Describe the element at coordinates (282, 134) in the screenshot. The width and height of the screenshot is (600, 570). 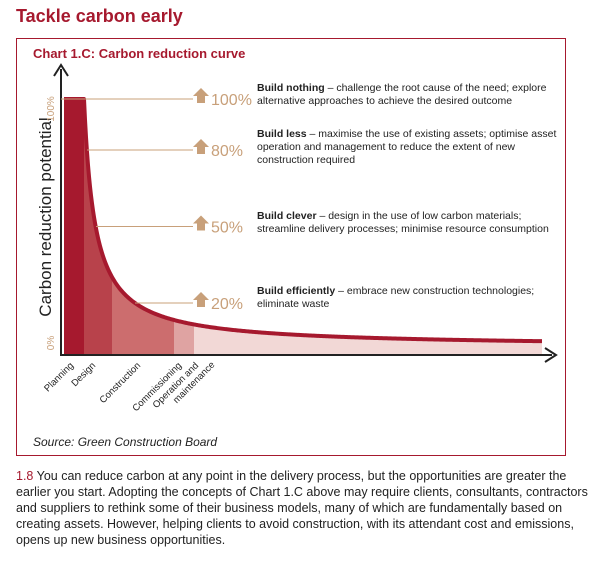
I see `annotation-heading: Build less` at that location.